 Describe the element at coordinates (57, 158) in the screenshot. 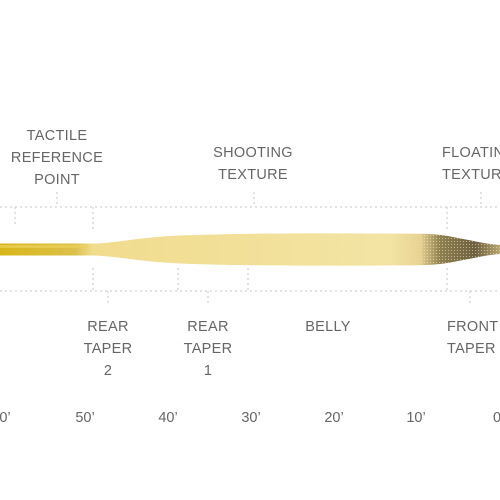

I see `label-tactile-reference-point: TACTILE REFERENCE POINT` at that location.